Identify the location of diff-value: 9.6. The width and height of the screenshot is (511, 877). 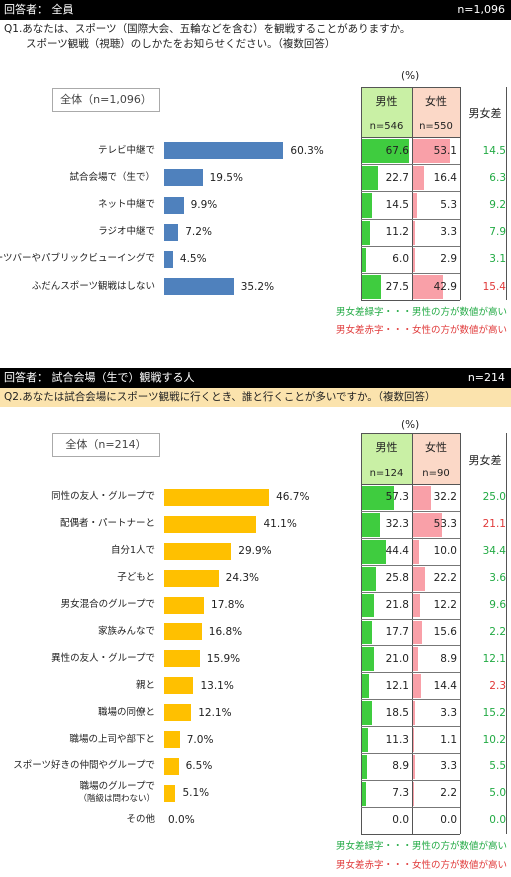
(497, 605).